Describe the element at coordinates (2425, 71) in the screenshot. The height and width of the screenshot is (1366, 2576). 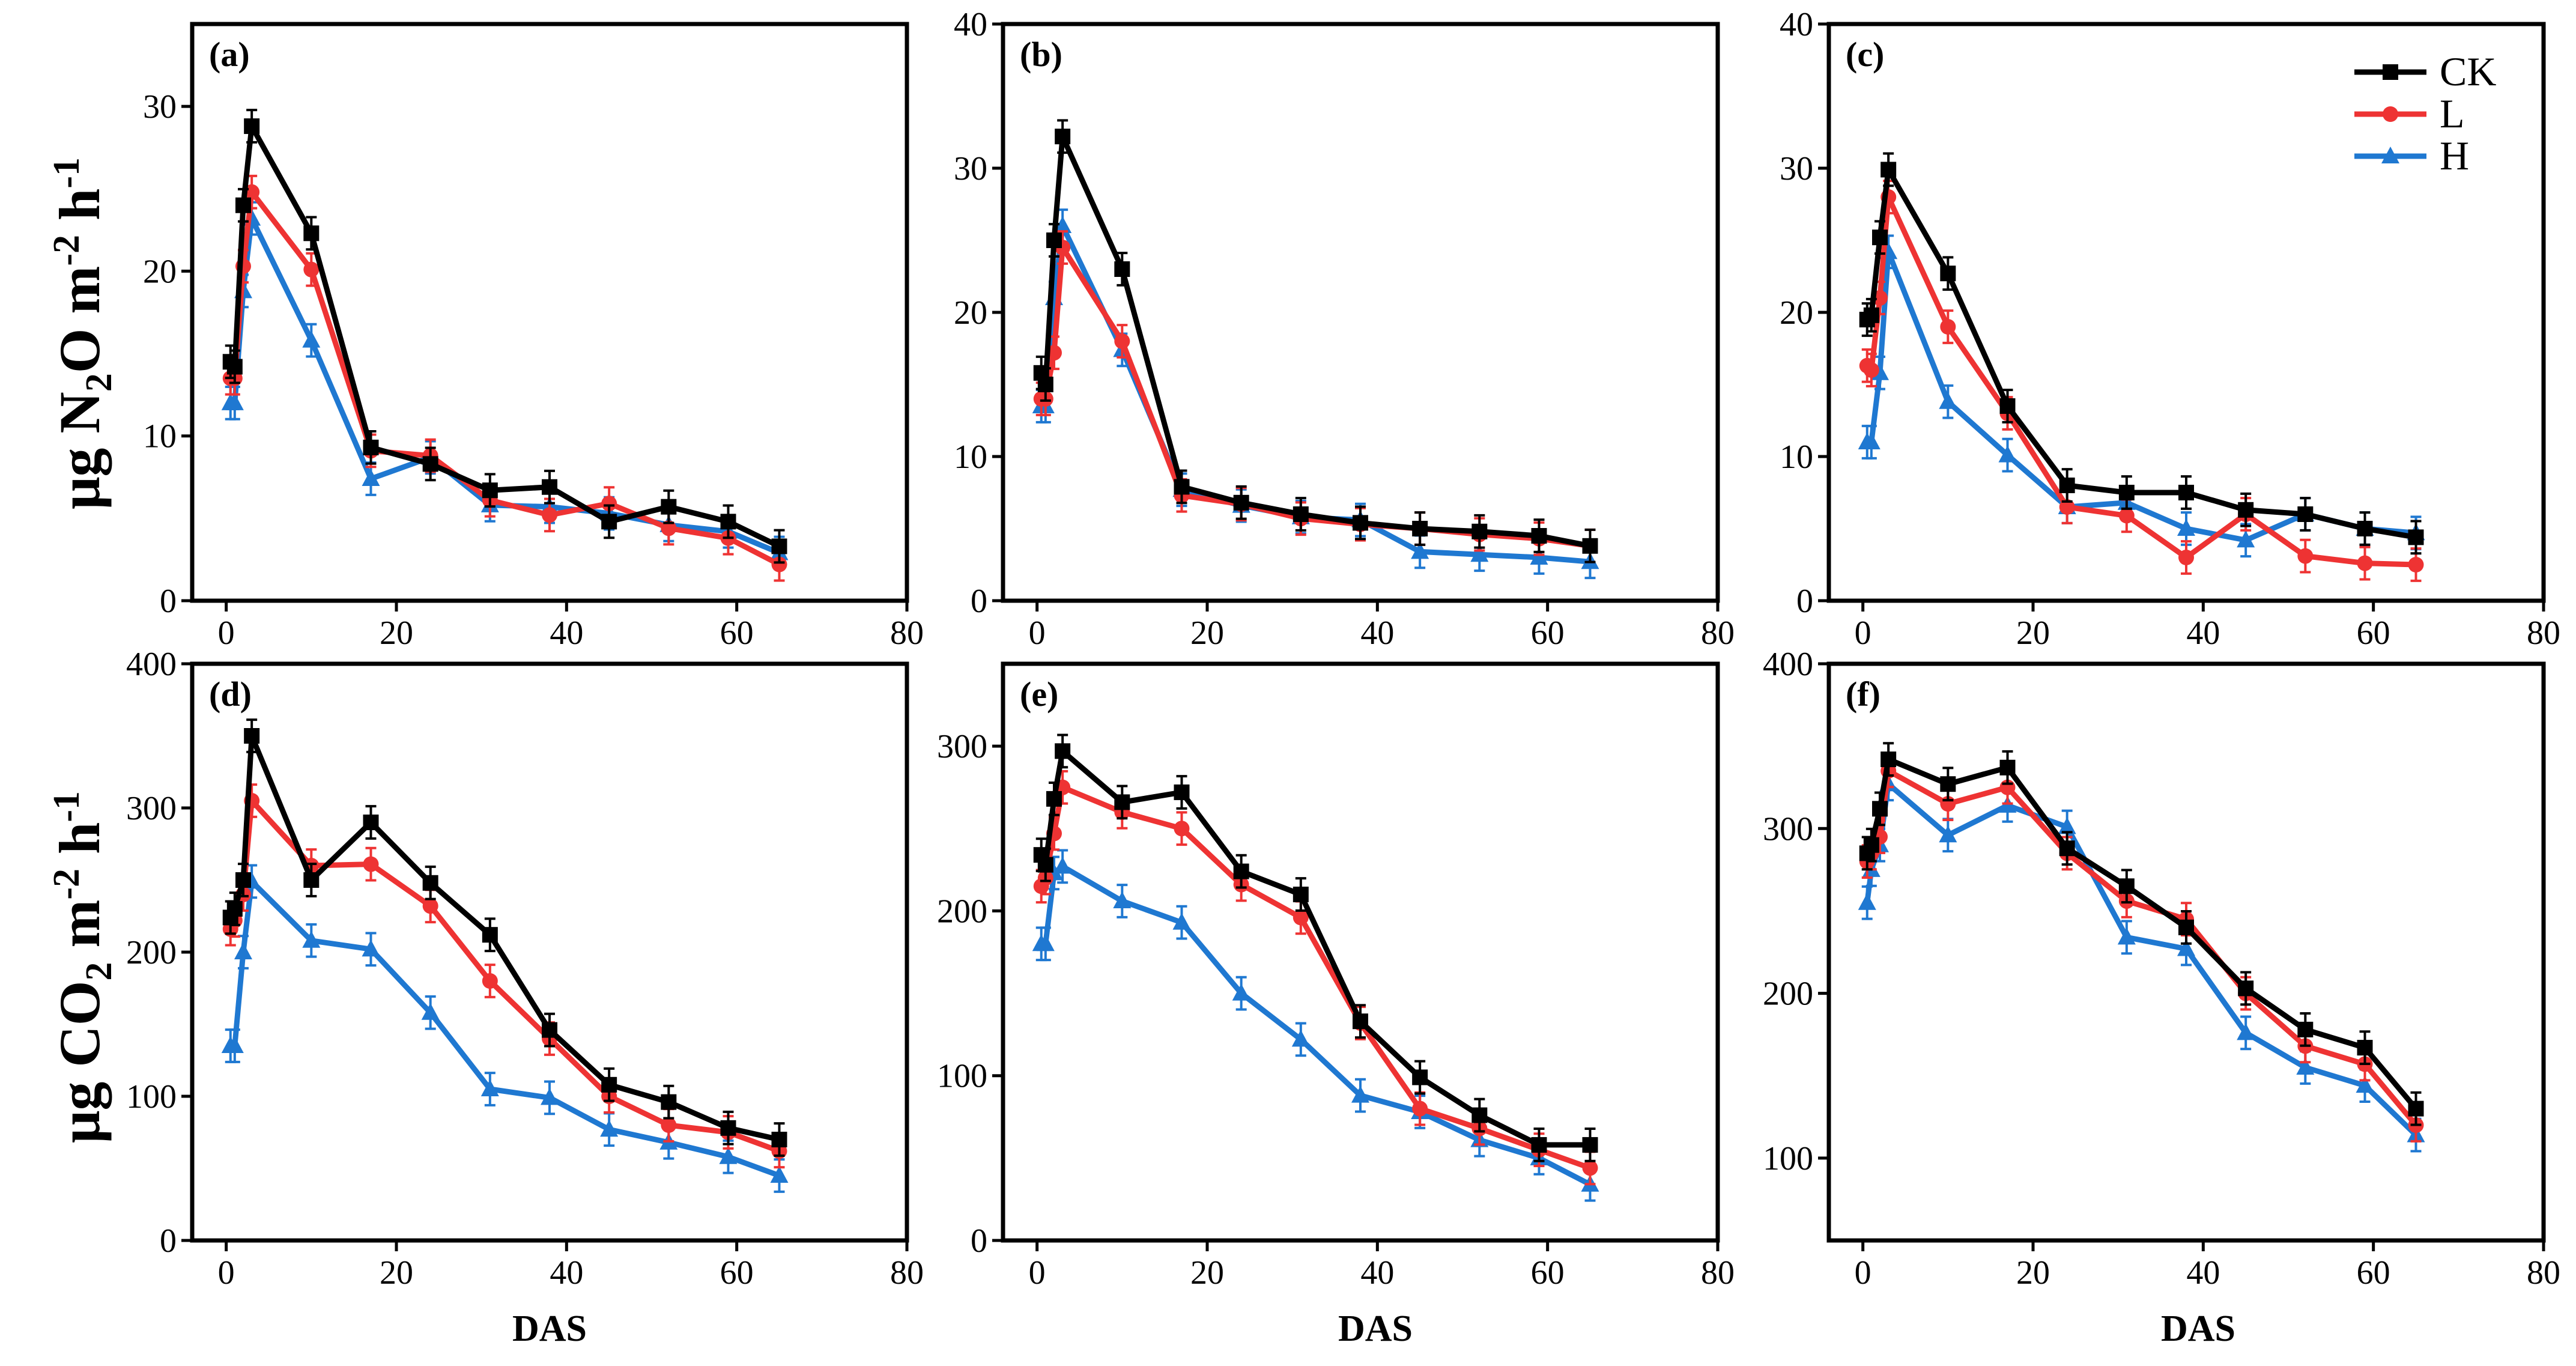
I see `legend-item-CK: CK` at that location.